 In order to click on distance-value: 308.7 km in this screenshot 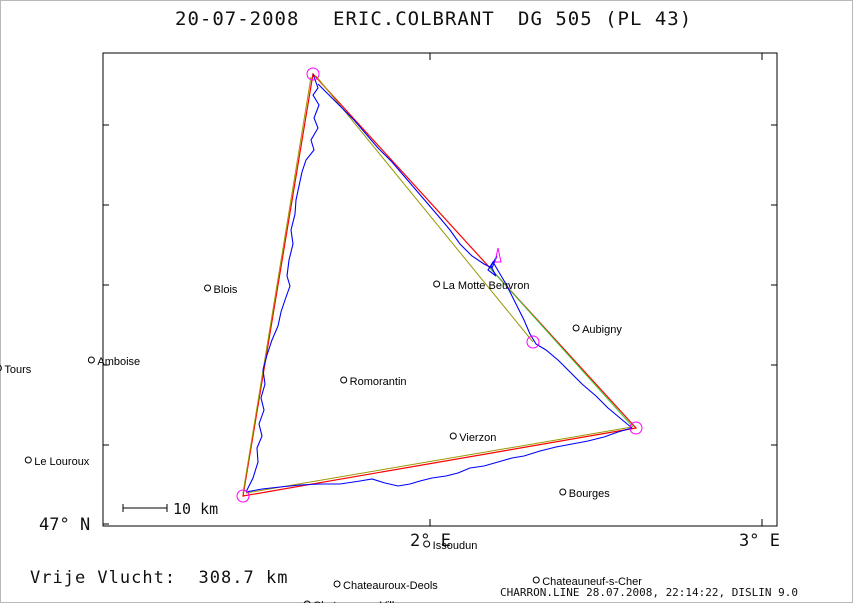, I will do `click(243, 578)`.